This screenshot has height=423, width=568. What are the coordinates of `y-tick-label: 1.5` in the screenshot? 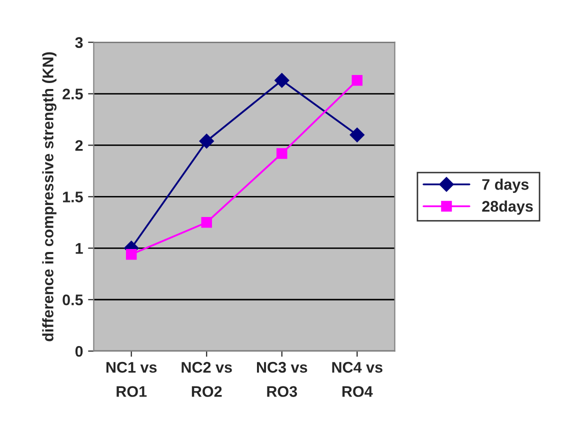 It's located at (73, 197).